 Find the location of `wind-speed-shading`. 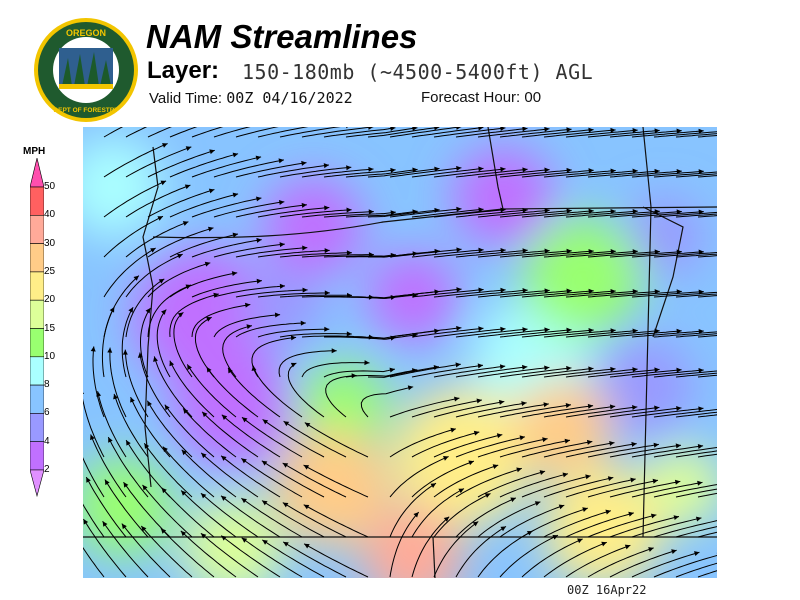

wind-speed-shading is located at coordinates (413, 542).